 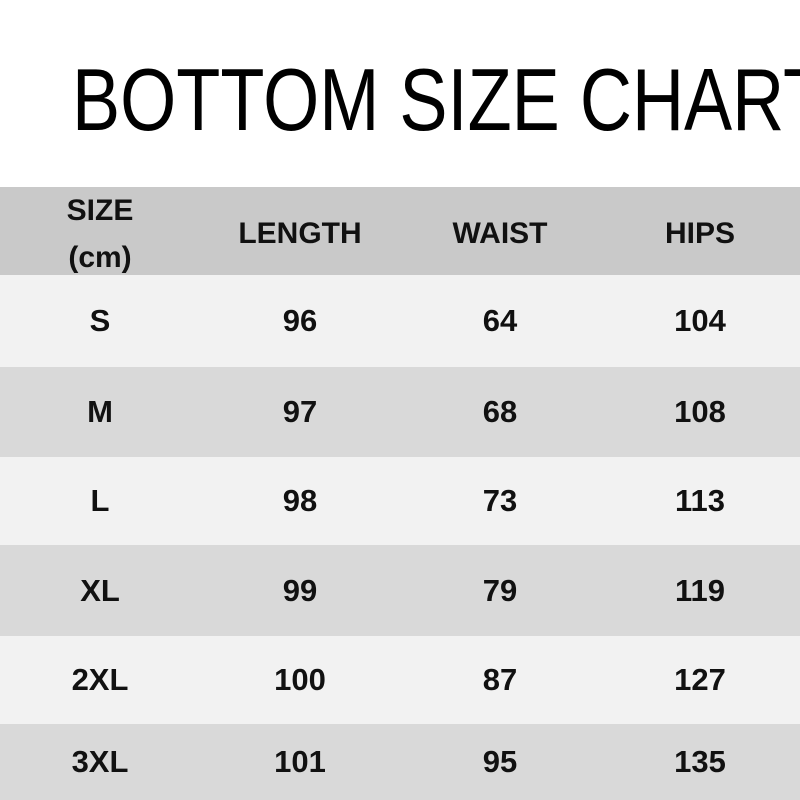 What do you see at coordinates (700, 233) in the screenshot?
I see `header-cell-hips: HIPS` at bounding box center [700, 233].